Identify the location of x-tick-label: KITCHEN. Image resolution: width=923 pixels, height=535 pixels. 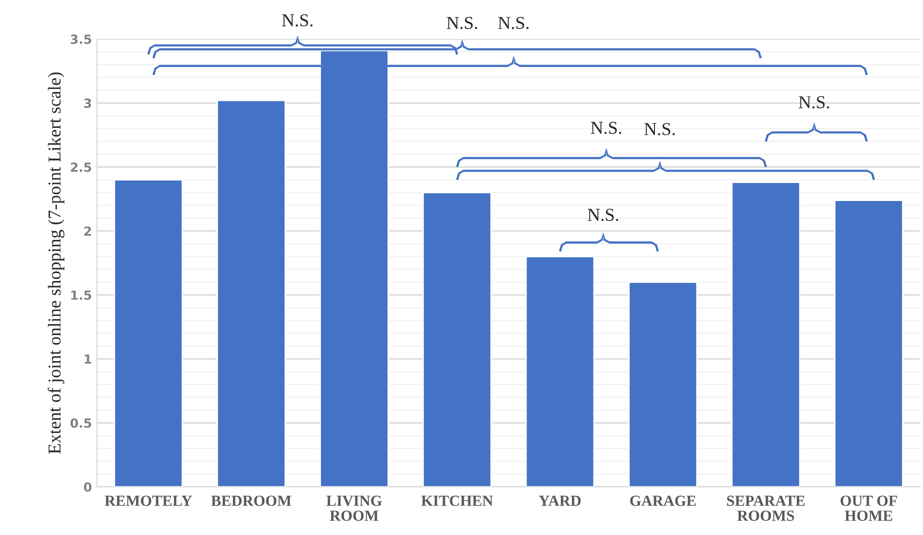
(457, 501).